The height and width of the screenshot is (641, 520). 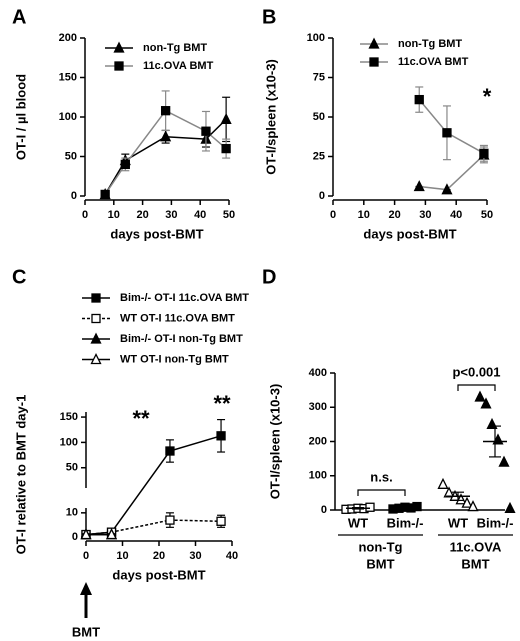 What do you see at coordinates (178, 66) in the screenshot?
I see `legend-label: 11c.OVA BMT` at bounding box center [178, 66].